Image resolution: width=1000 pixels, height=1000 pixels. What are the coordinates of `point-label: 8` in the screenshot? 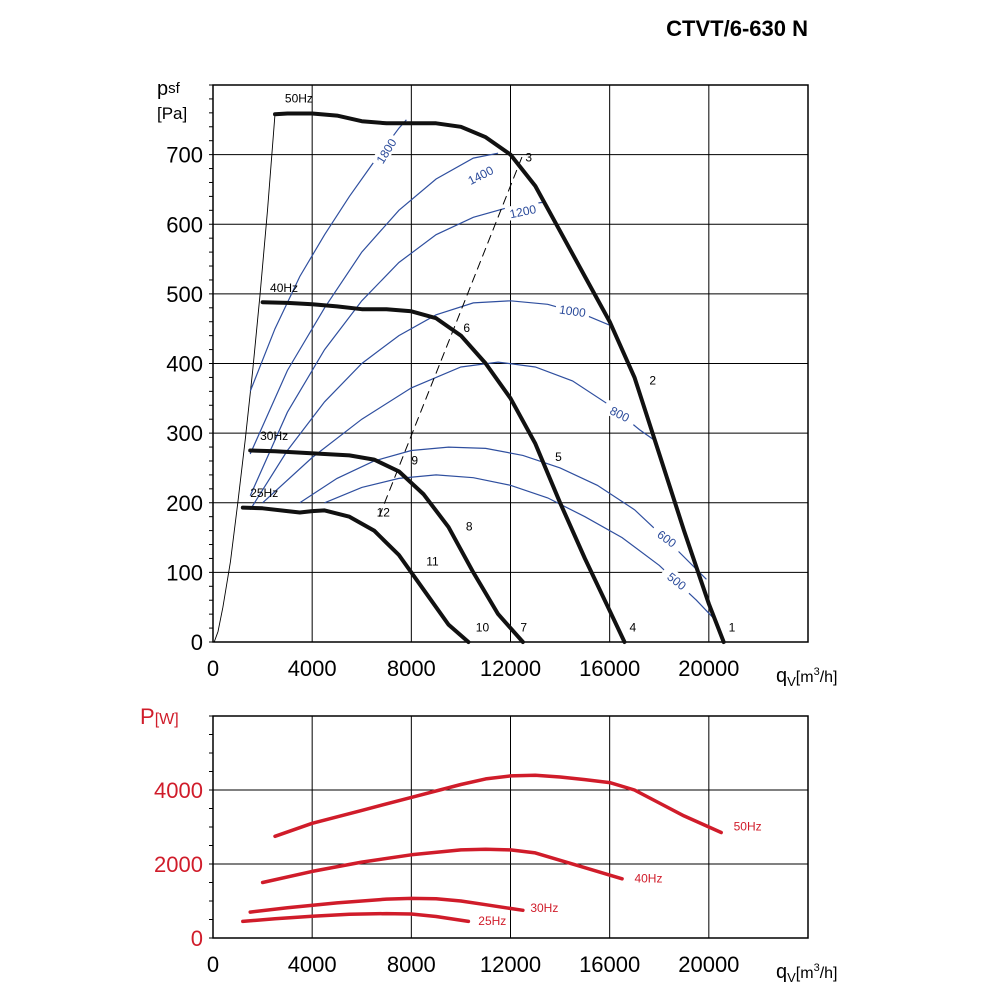 It's located at (469, 527).